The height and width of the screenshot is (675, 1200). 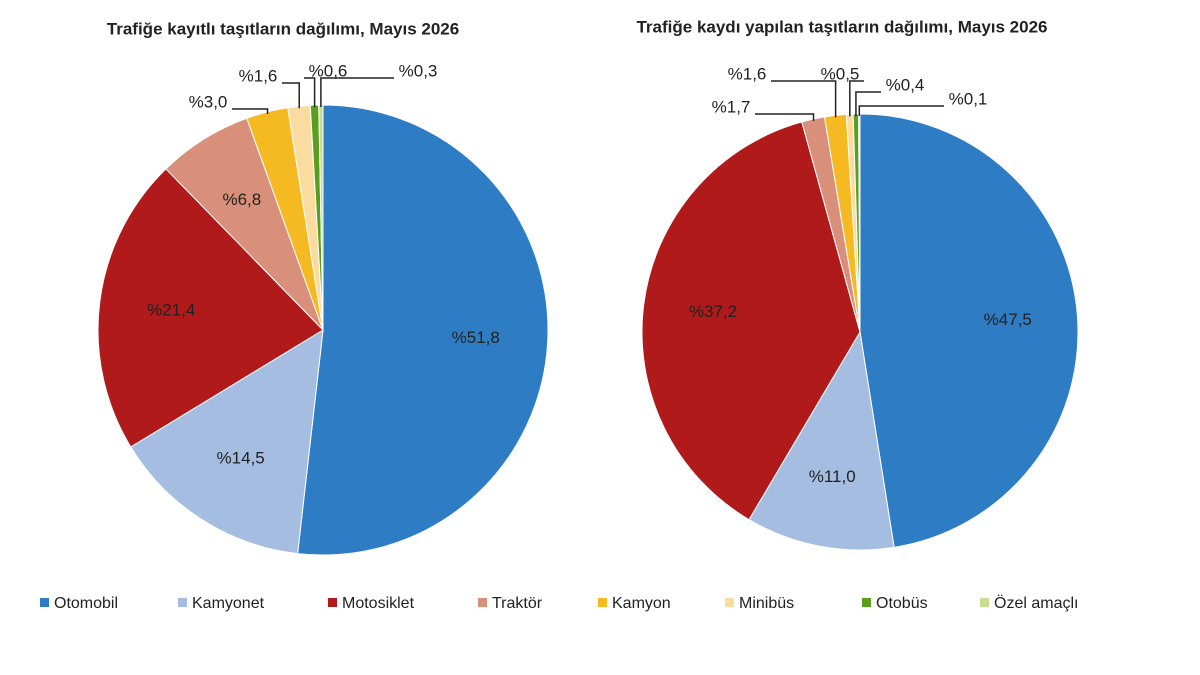 What do you see at coordinates (171, 309) in the screenshot?
I see `data-label: %21,4` at bounding box center [171, 309].